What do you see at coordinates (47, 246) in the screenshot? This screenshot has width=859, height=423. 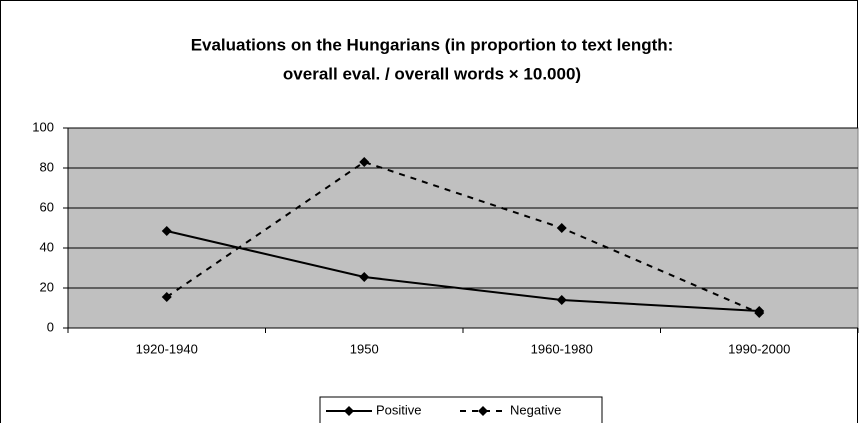 I see `y-tick-label: 40` at bounding box center [47, 246].